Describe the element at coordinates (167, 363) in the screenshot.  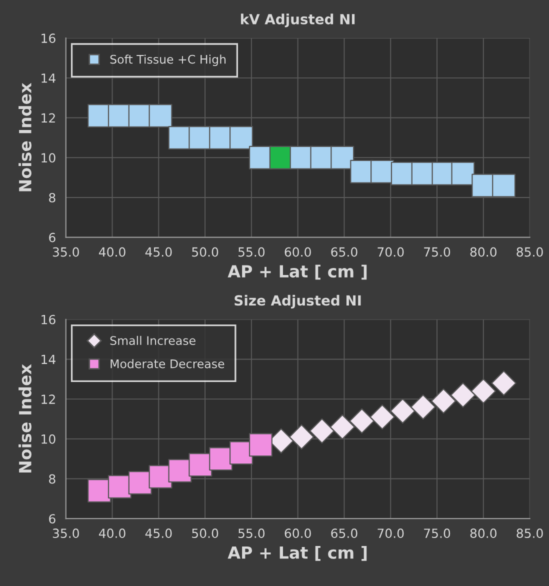
I see `legend-label: Moderate Decrease` at that location.